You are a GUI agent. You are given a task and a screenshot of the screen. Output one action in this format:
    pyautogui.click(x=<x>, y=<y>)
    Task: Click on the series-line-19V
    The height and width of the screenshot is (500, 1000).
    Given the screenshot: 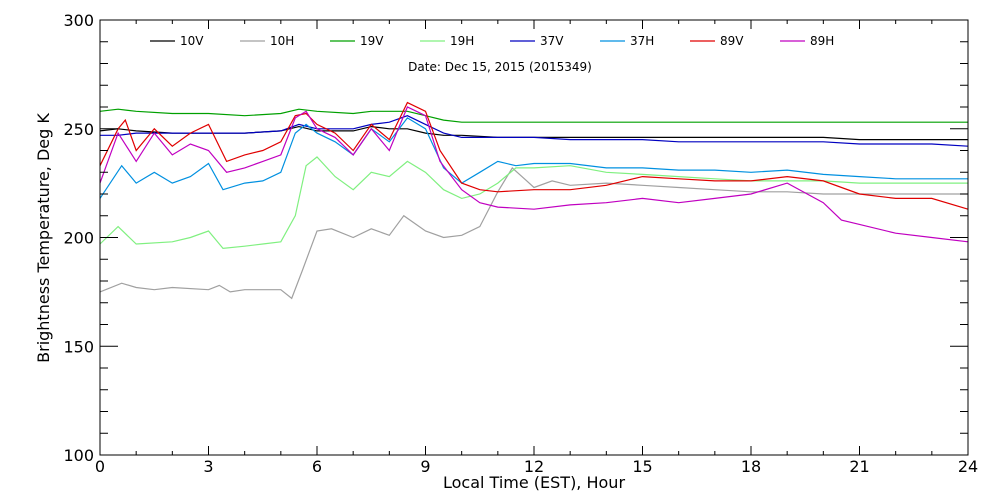 What is the action you would take?
    pyautogui.click(x=533, y=115)
    